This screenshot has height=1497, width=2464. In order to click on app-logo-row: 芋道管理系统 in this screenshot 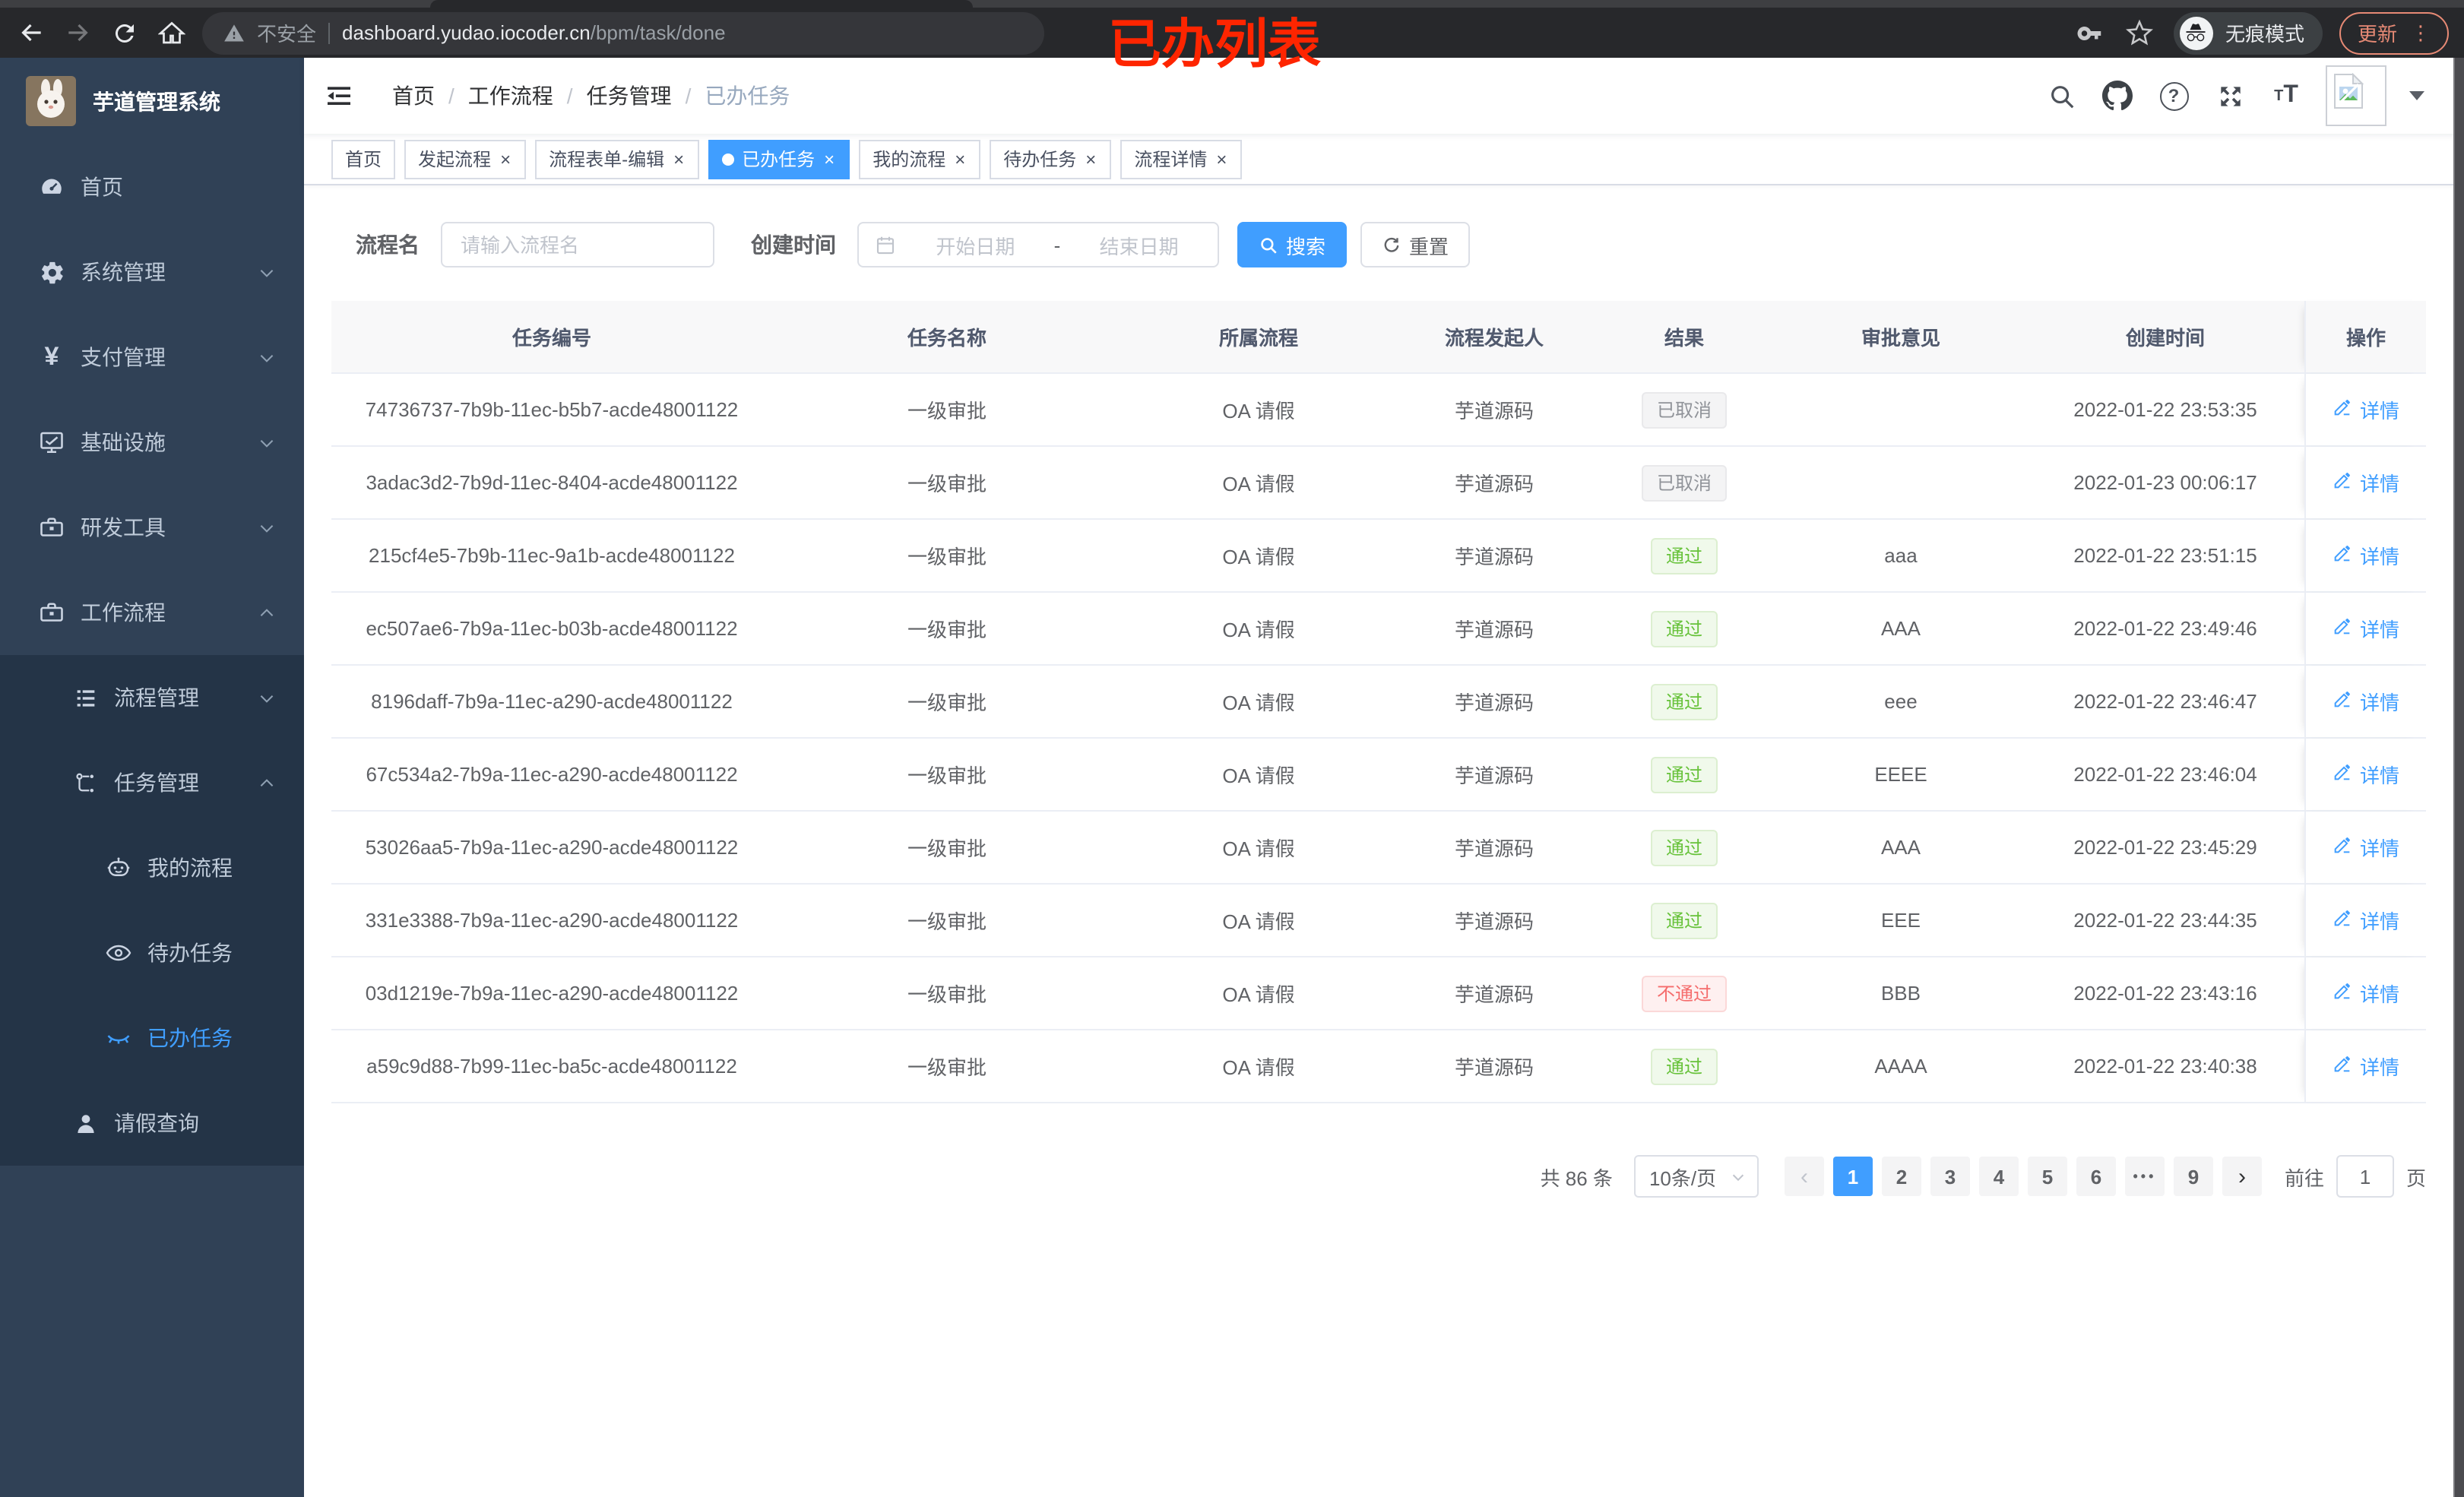, I will do `click(152, 101)`.